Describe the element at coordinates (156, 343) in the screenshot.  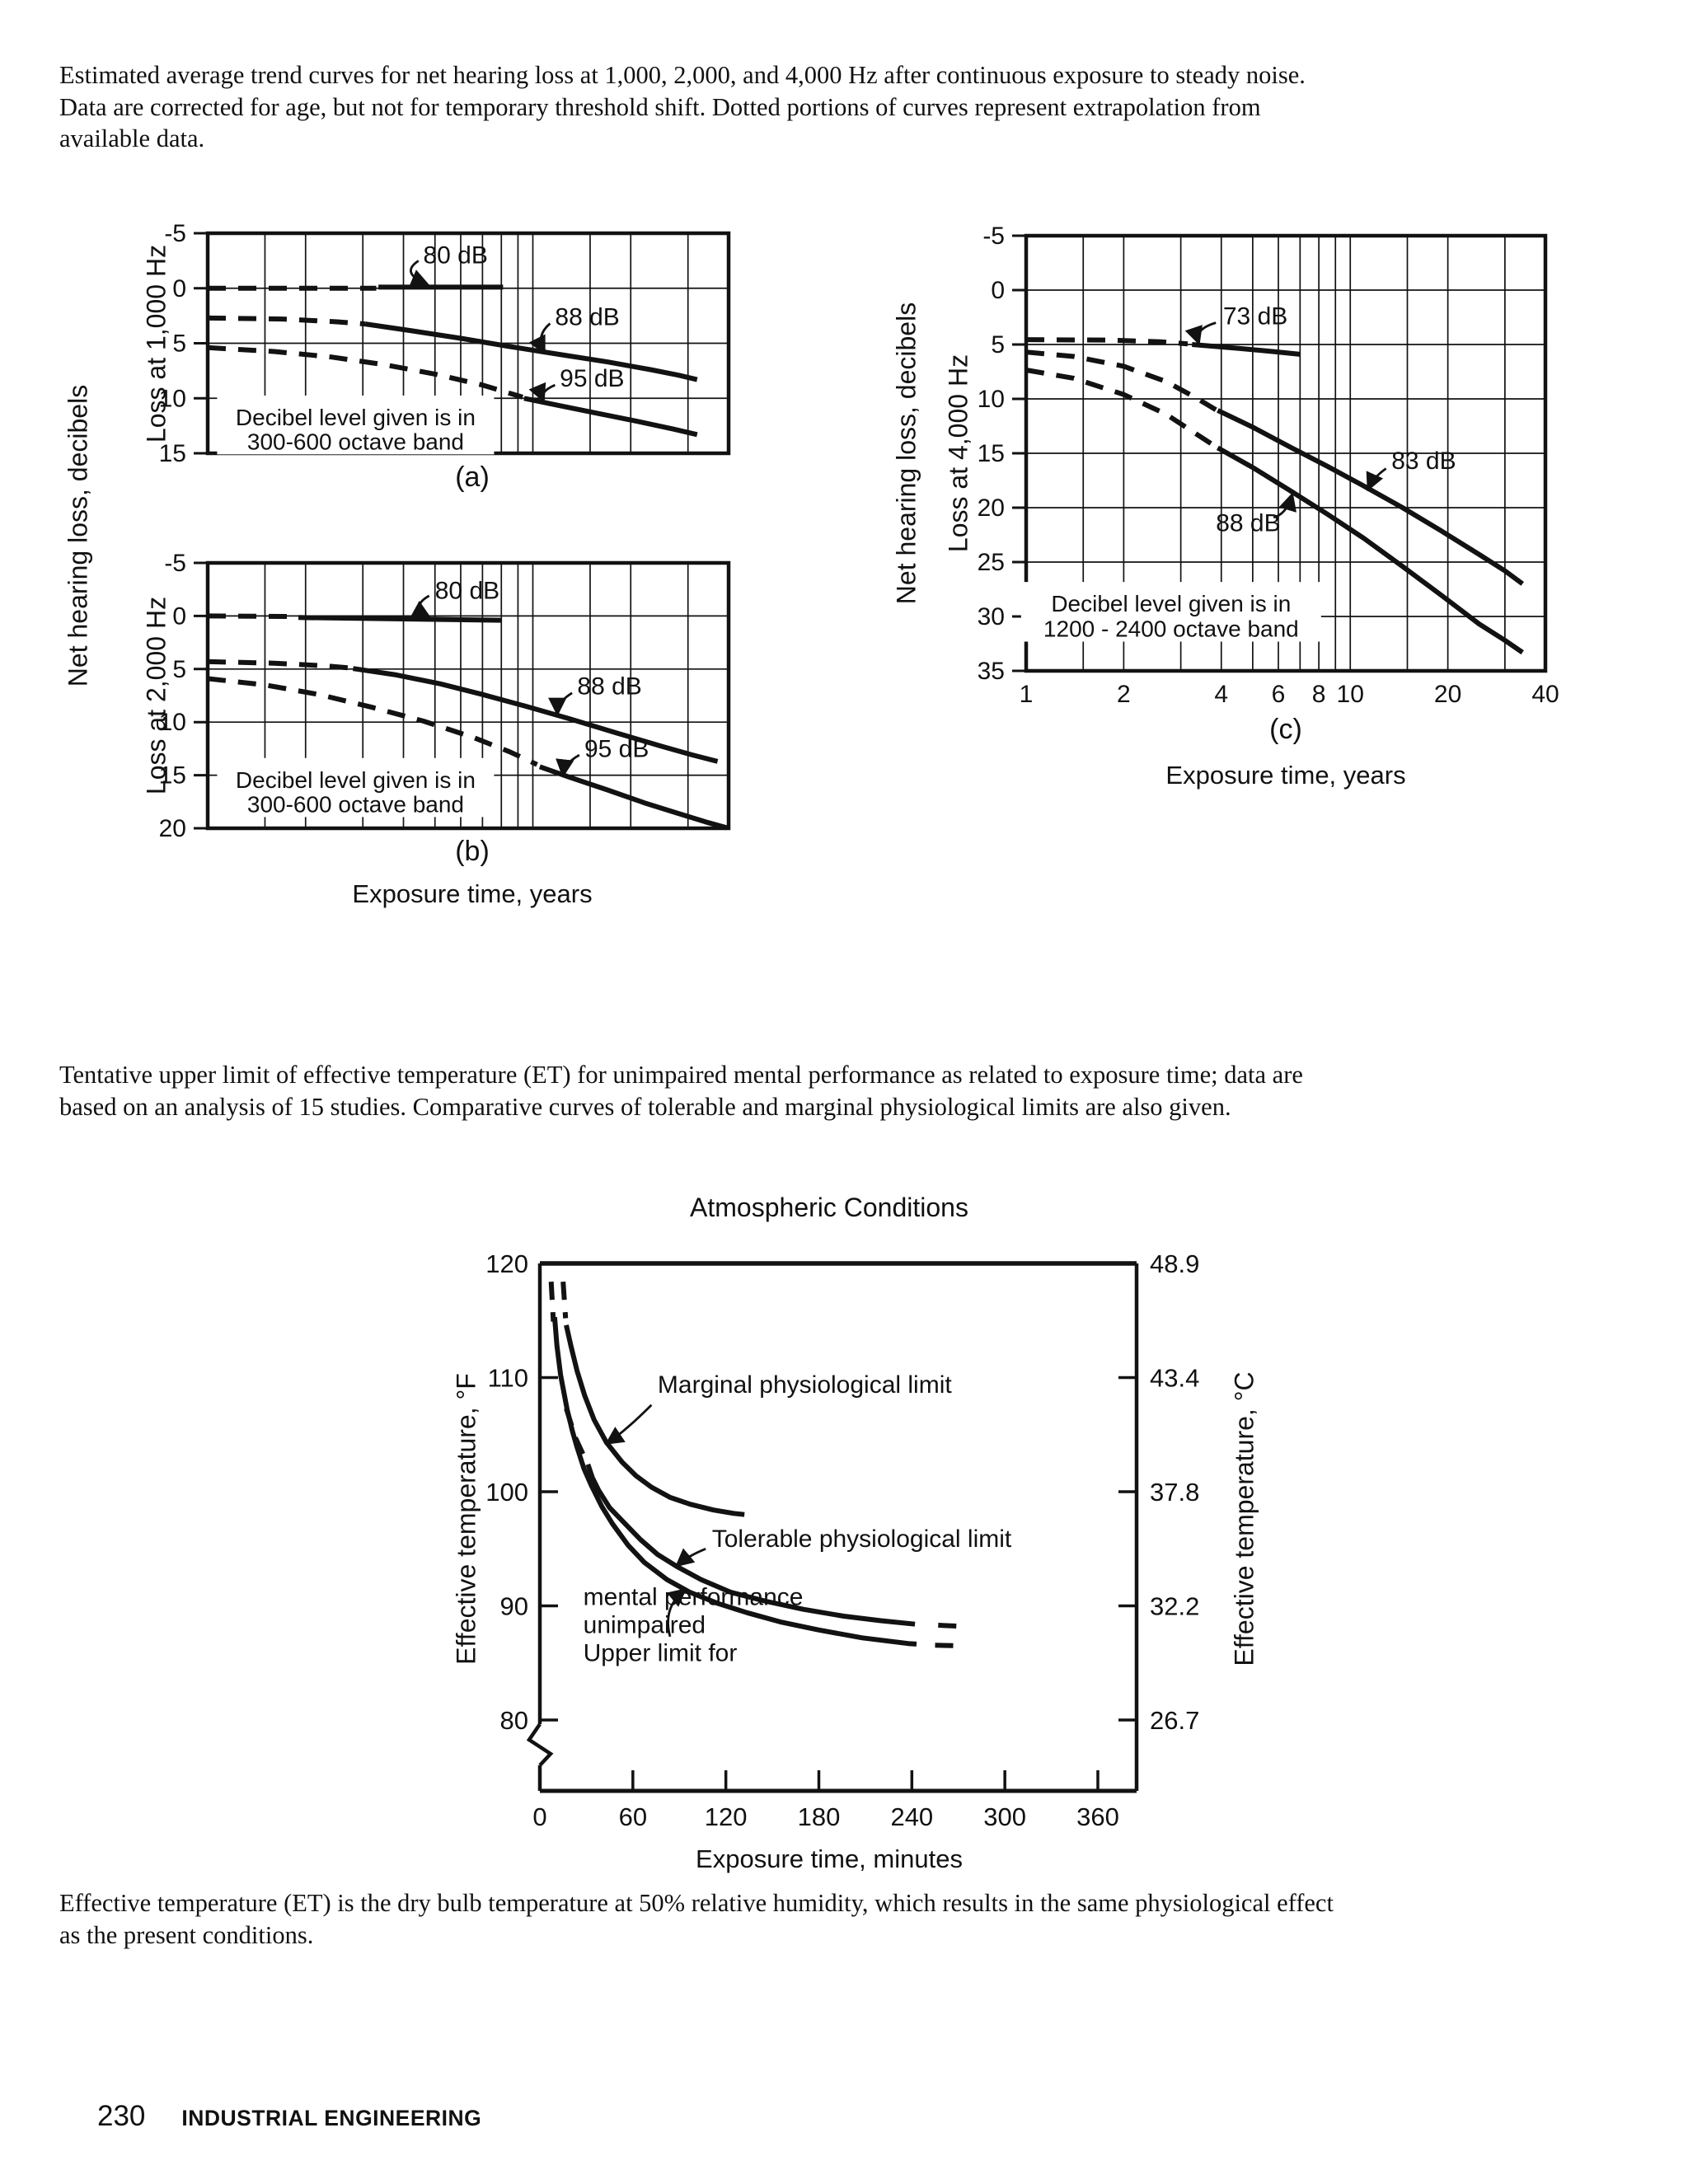
I see `y-axis-title-chart-a: Loss at 1,000 Hz` at that location.